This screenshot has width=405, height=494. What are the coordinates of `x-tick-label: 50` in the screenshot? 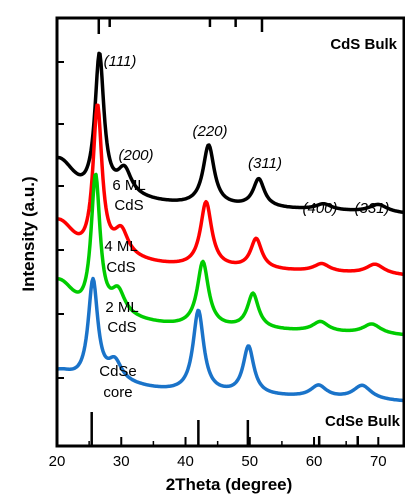 It's located at (249, 461).